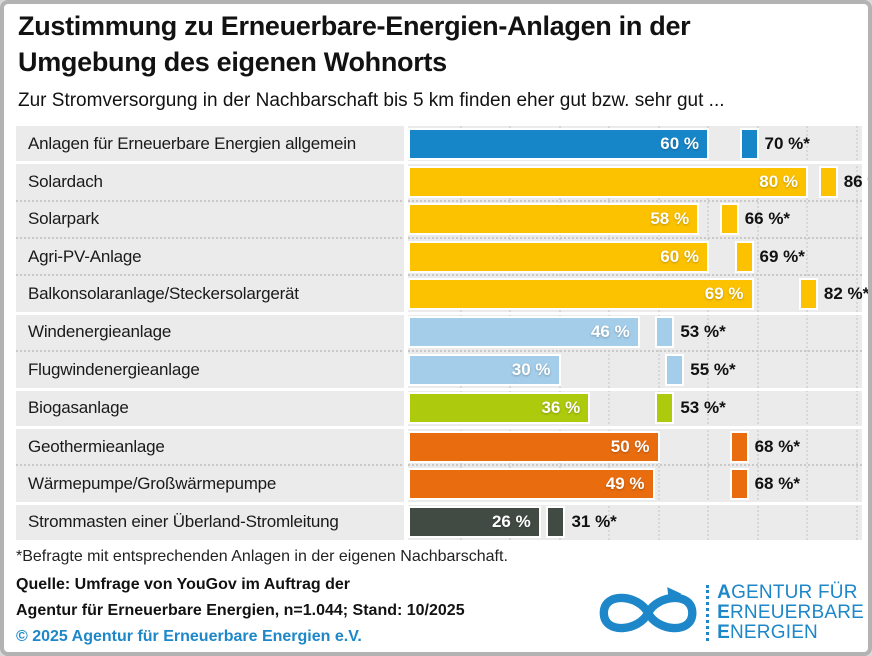 The image size is (872, 656). I want to click on subgroup-value-label: 86 %*, so click(855, 182).